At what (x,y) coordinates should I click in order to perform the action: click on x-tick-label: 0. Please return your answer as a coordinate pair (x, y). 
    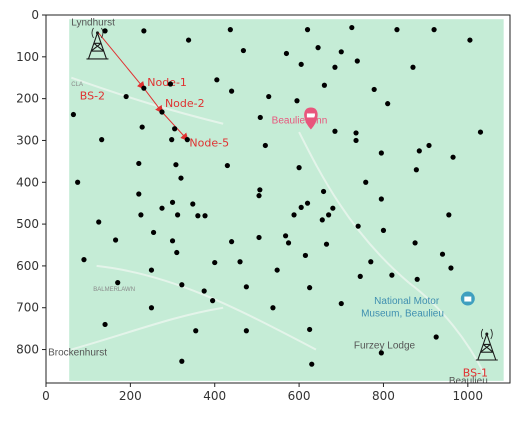
    Looking at the image, I should click on (46, 396).